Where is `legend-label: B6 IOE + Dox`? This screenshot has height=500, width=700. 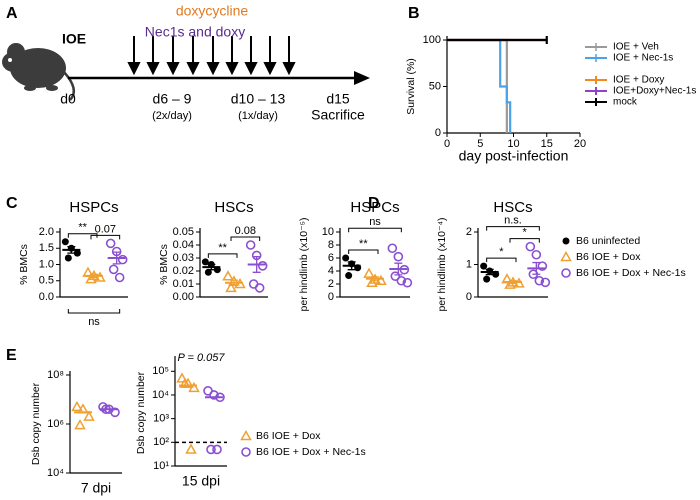 legend-label: B6 IOE + Dox is located at coordinates (608, 257).